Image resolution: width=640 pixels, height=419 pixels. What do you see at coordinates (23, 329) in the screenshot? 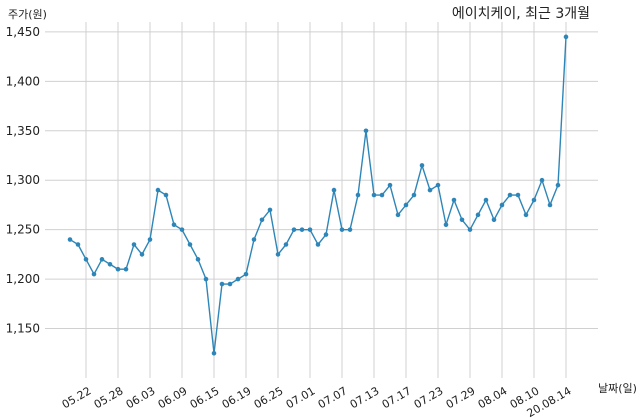
I see `y-tick-label: 1,150` at bounding box center [23, 329].